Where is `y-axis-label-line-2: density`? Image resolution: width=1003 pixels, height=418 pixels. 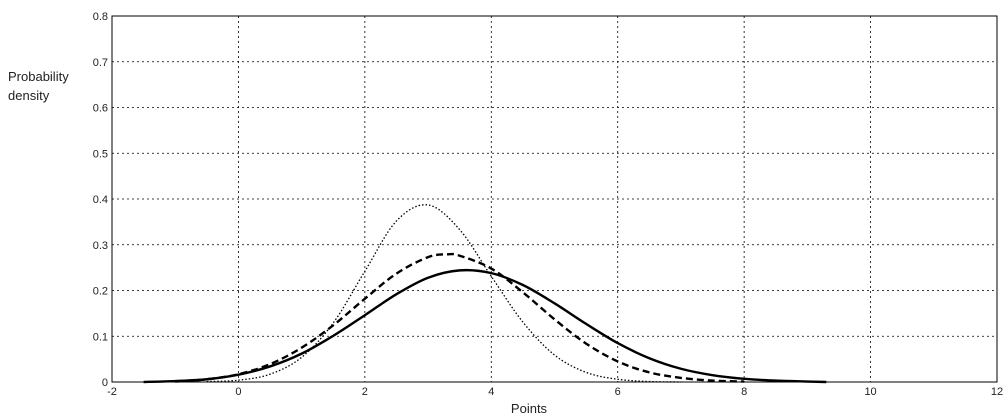
y-axis-label-line-2: density is located at coordinates (29, 95).